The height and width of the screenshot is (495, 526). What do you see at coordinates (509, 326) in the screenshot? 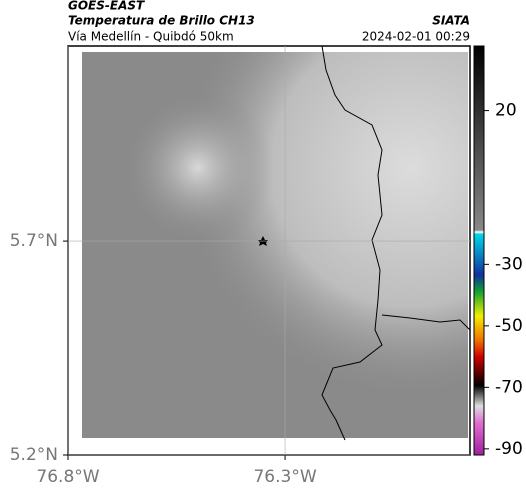
I see `colorbar-label: -50` at bounding box center [509, 326].